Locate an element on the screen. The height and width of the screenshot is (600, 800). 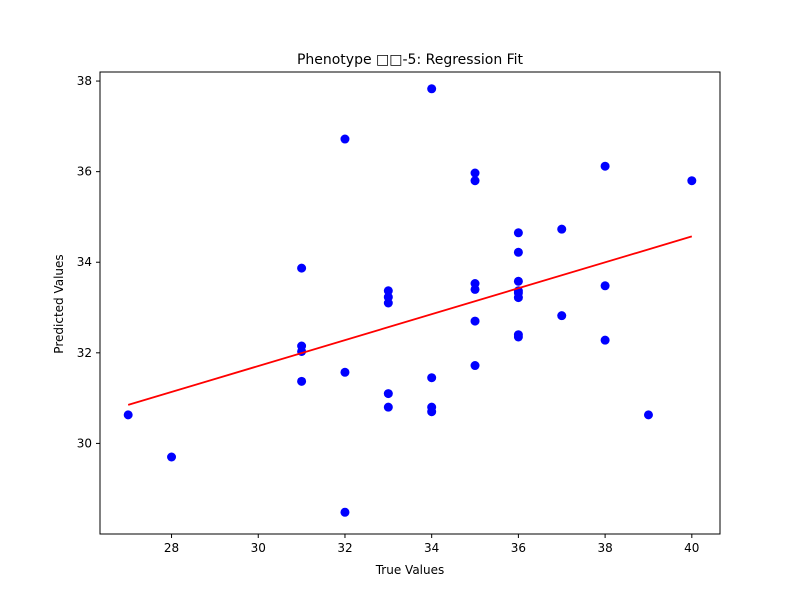
x-tick-label: 34 is located at coordinates (431, 548).